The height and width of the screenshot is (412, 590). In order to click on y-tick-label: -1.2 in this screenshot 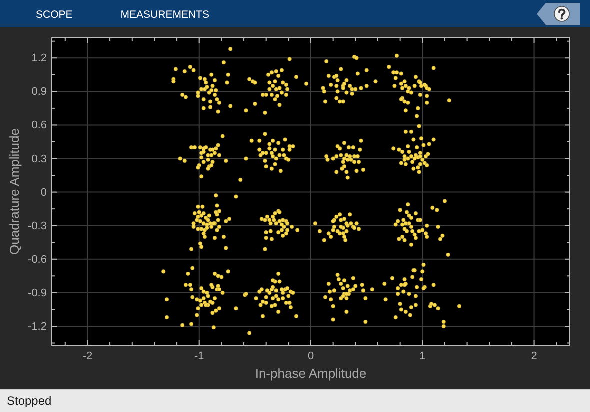, I will do `click(37, 327)`.